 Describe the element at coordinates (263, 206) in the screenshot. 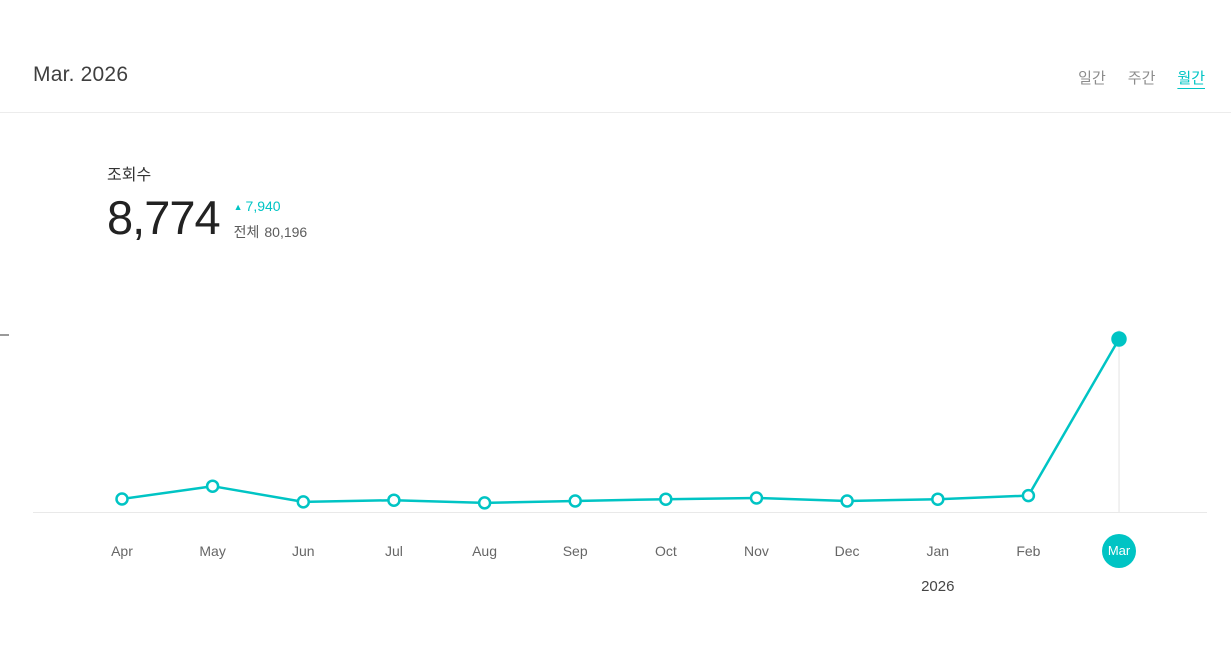

I see `views-delta-value: 7,940` at that location.